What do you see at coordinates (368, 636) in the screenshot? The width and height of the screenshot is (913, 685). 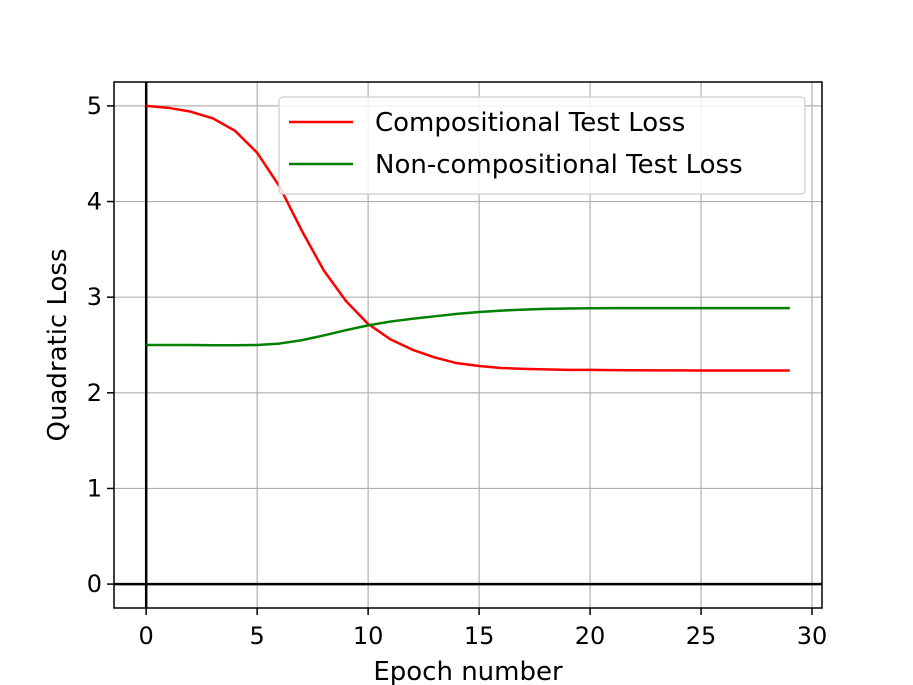 I see `x-tick-label: 10` at bounding box center [368, 636].